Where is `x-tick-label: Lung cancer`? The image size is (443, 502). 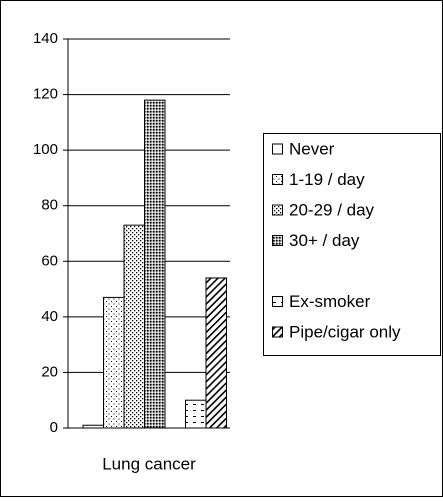
x-tick-label: Lung cancer is located at coordinates (149, 463).